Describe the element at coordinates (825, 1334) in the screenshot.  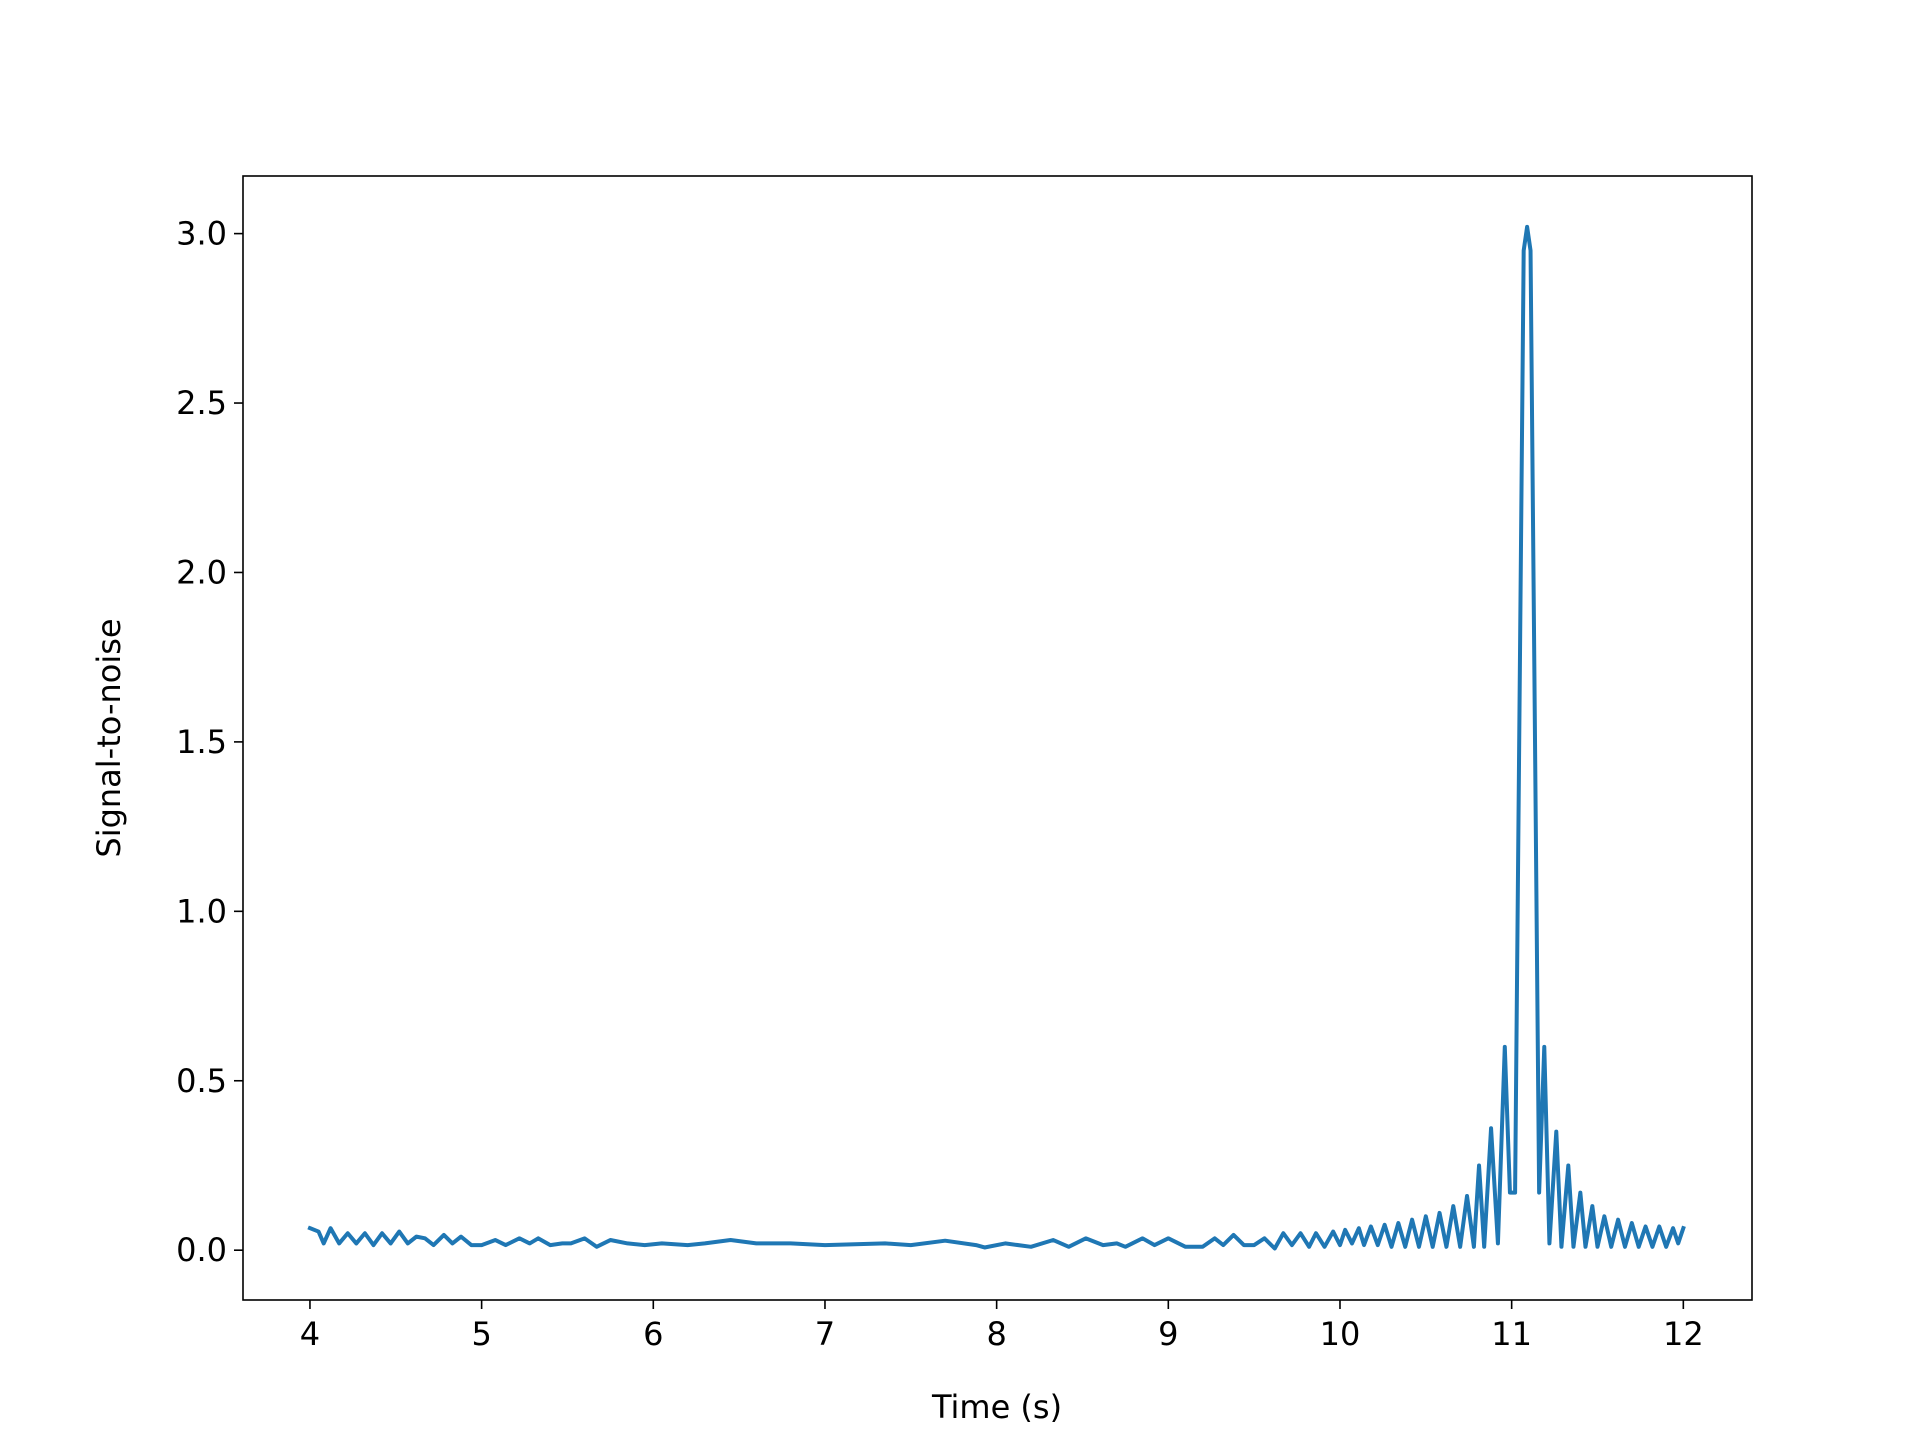
I see `x-tick-label: 7` at that location.